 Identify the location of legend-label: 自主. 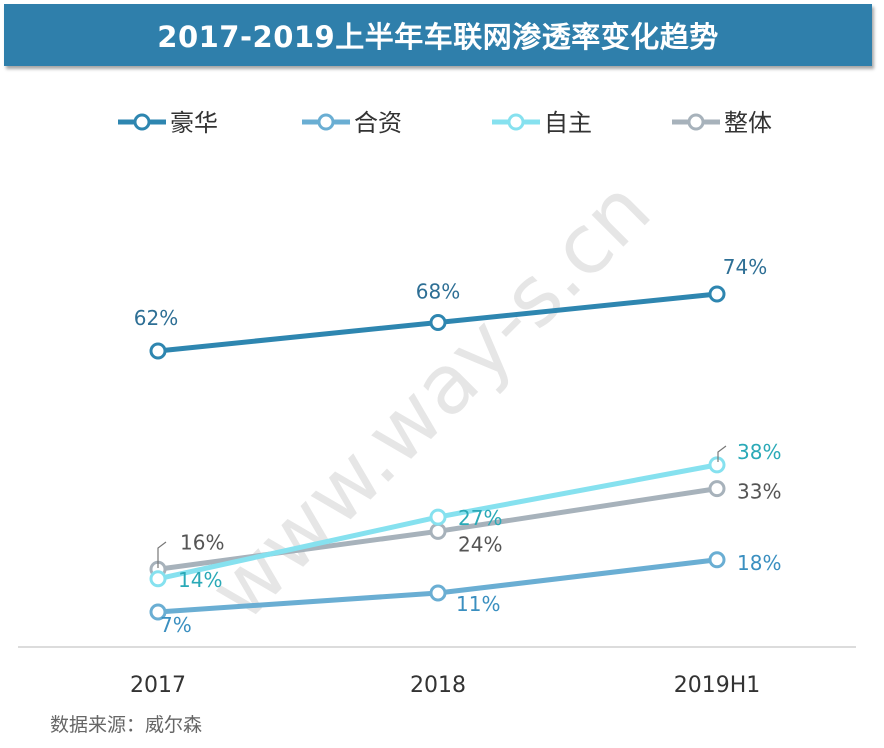
(568, 123).